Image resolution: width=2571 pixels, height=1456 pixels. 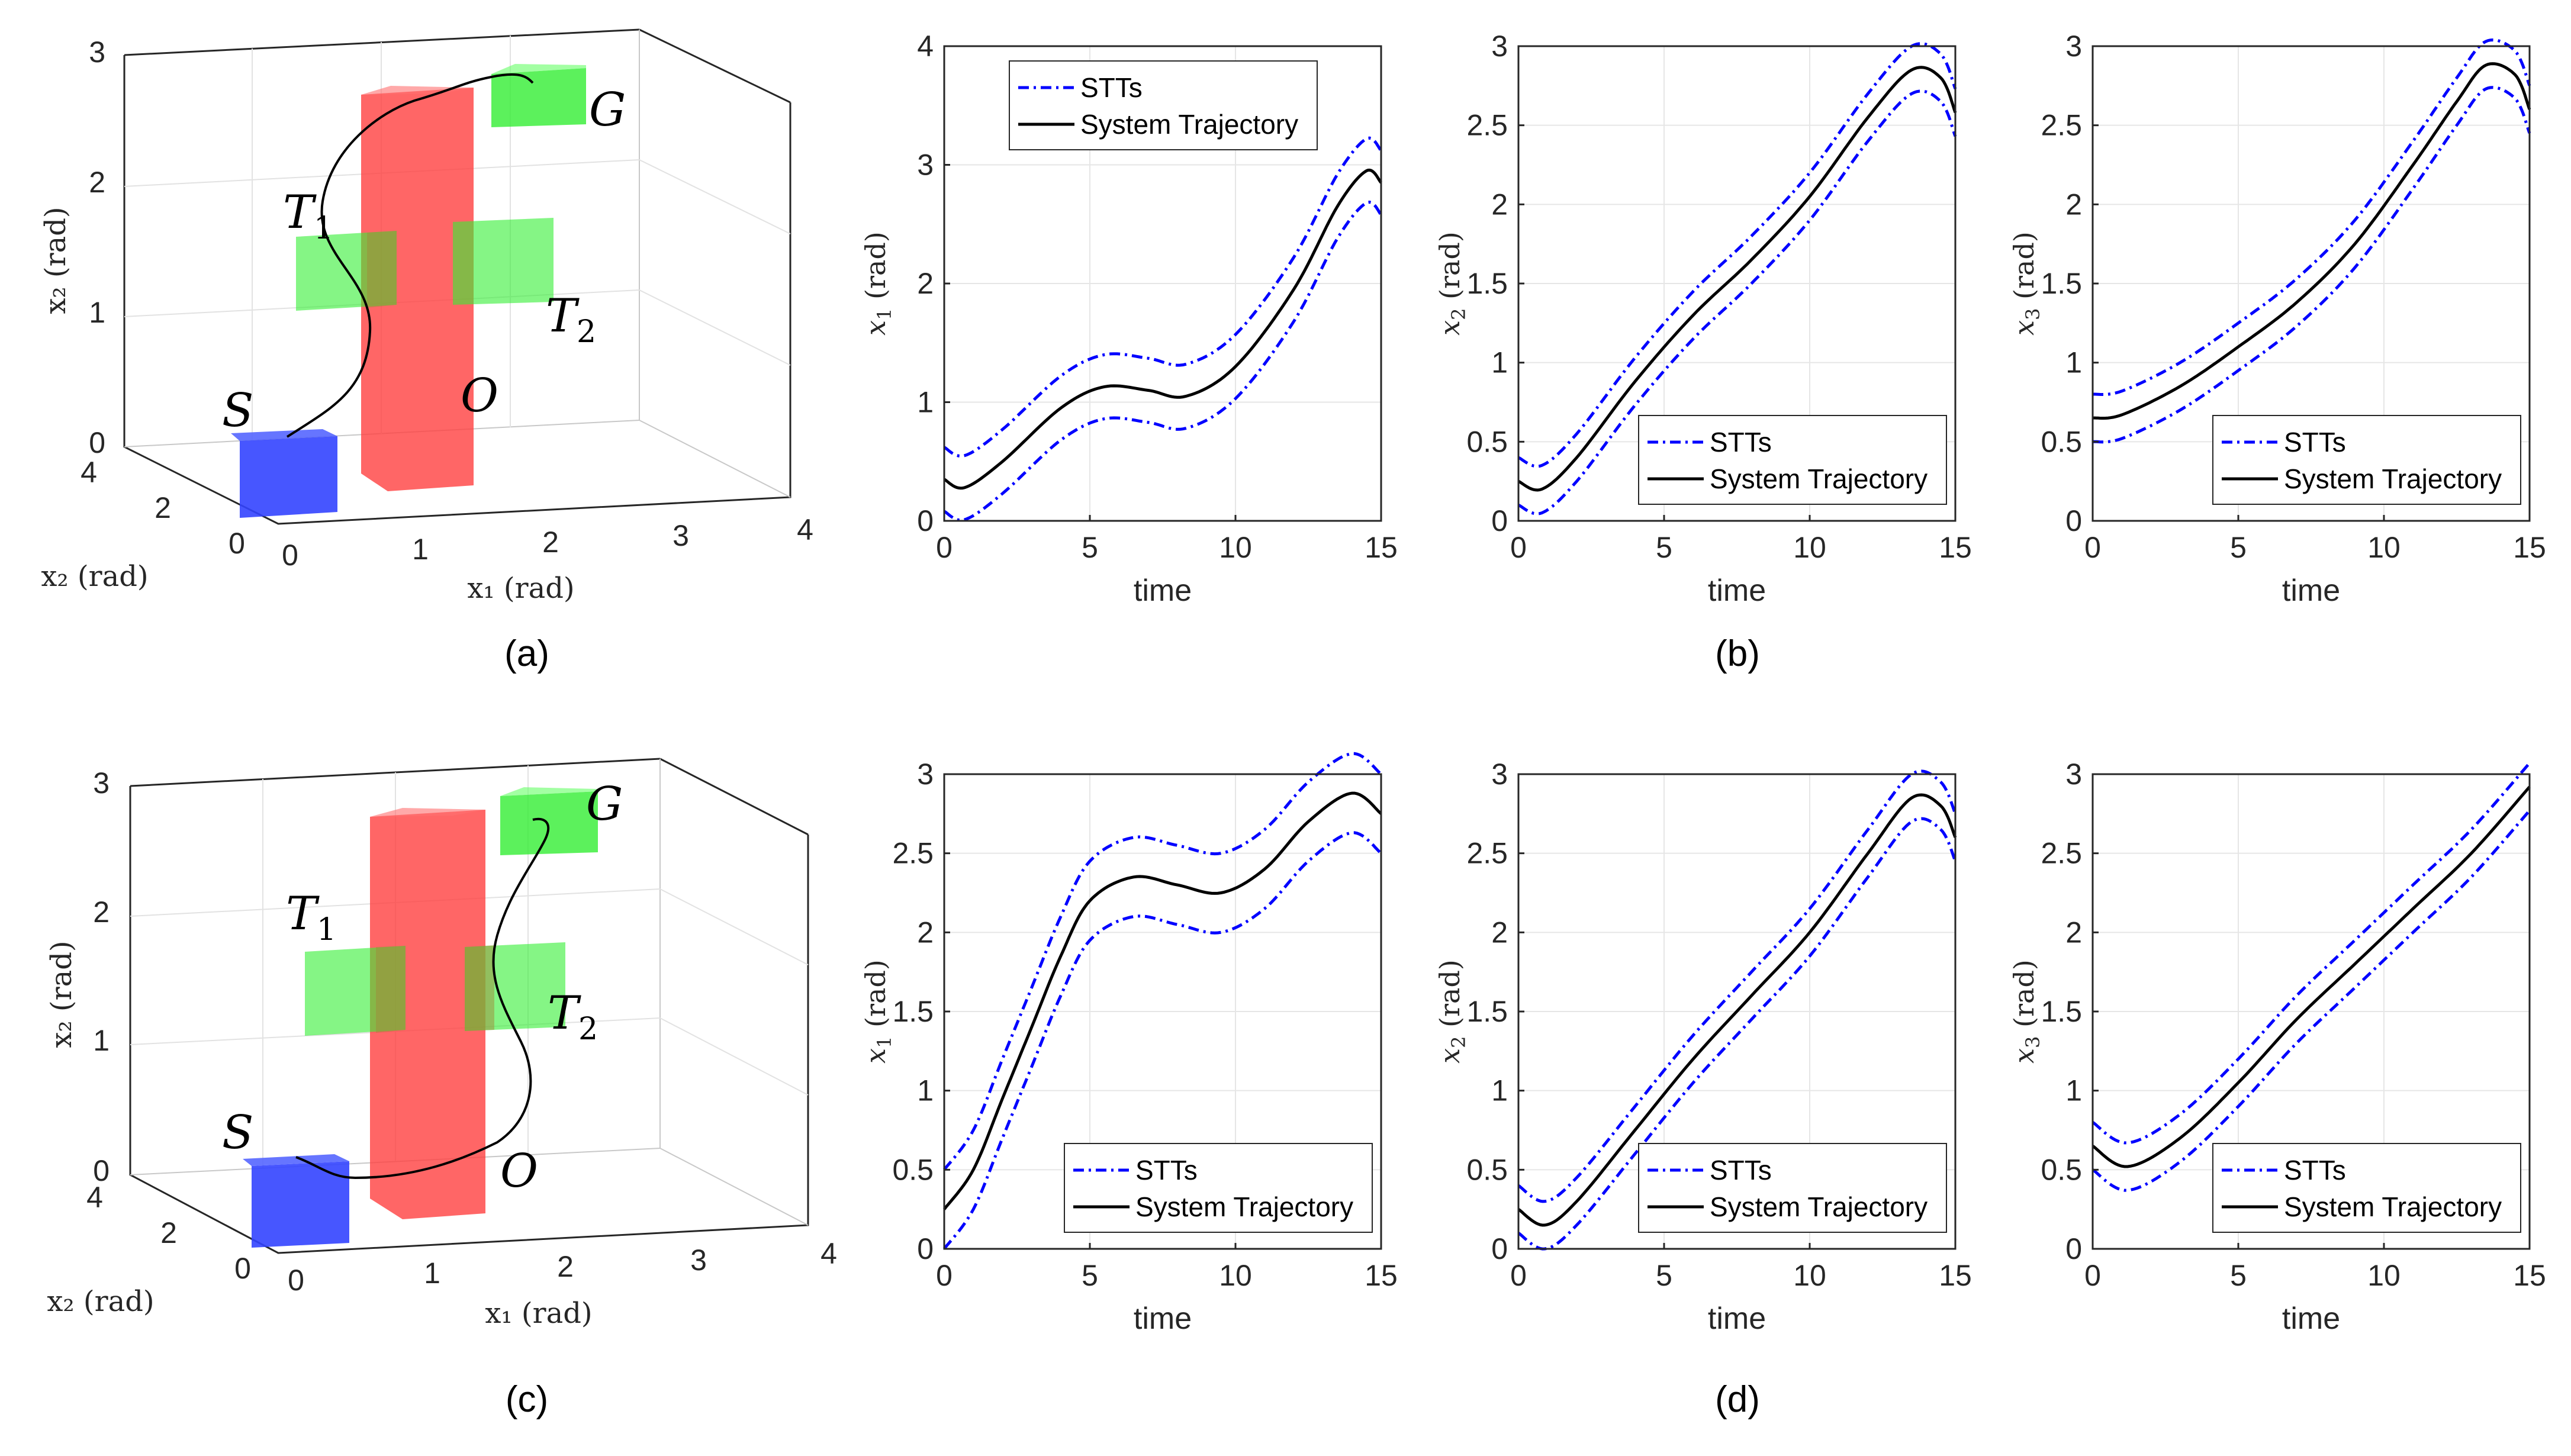 I want to click on panel-label-d: (d), so click(x=1737, y=1399).